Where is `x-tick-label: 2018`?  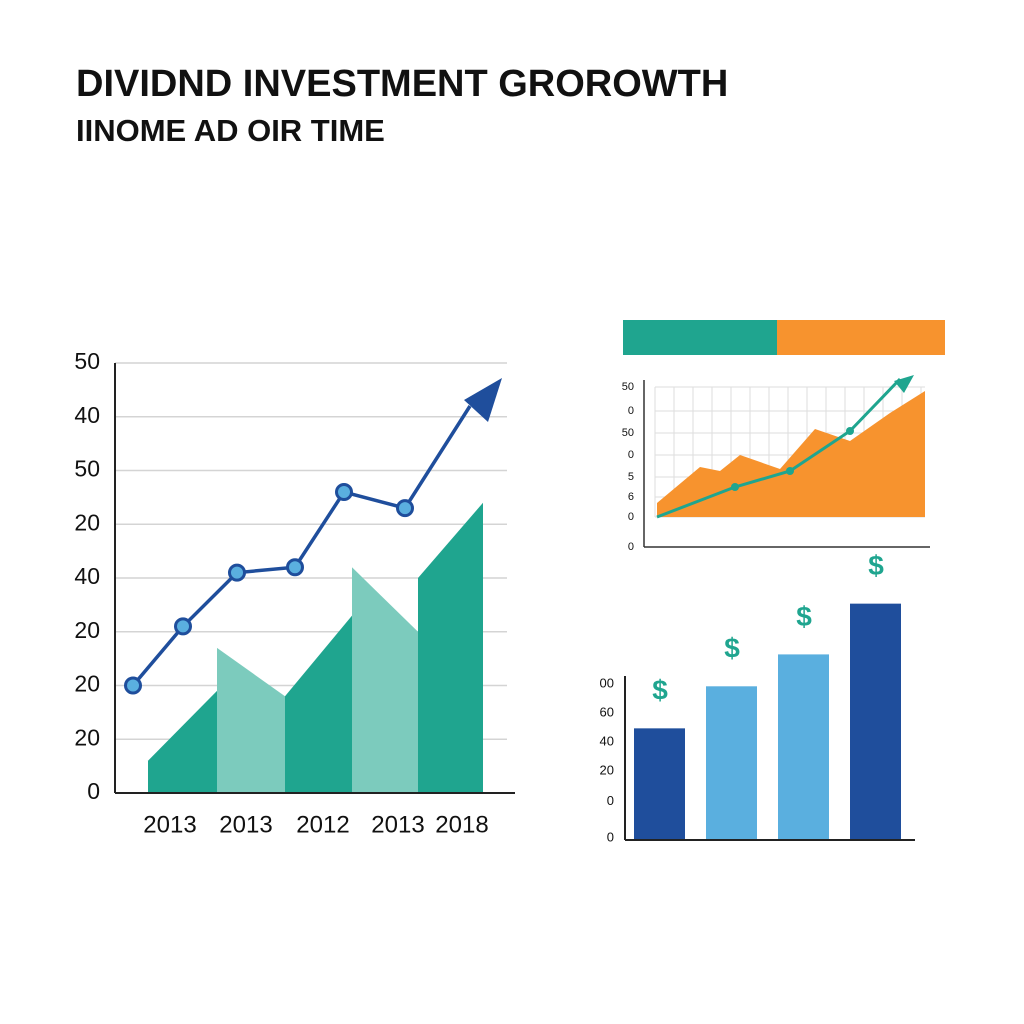 x-tick-label: 2018 is located at coordinates (461, 824).